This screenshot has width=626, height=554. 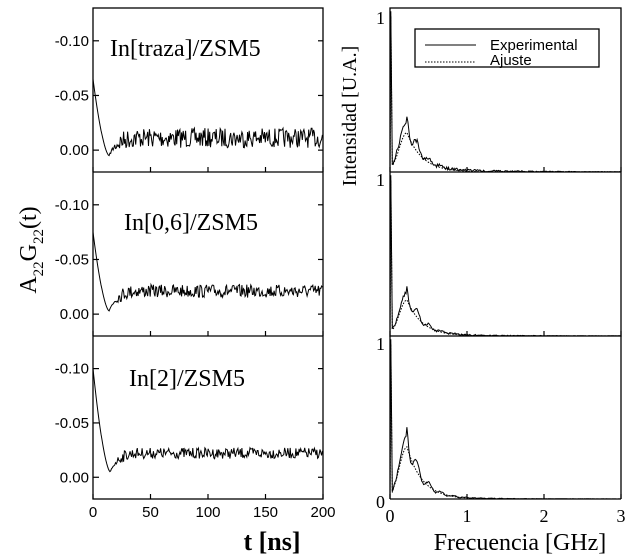 What do you see at coordinates (265, 512) in the screenshot?
I see `left-x-tick-label: 150` at bounding box center [265, 512].